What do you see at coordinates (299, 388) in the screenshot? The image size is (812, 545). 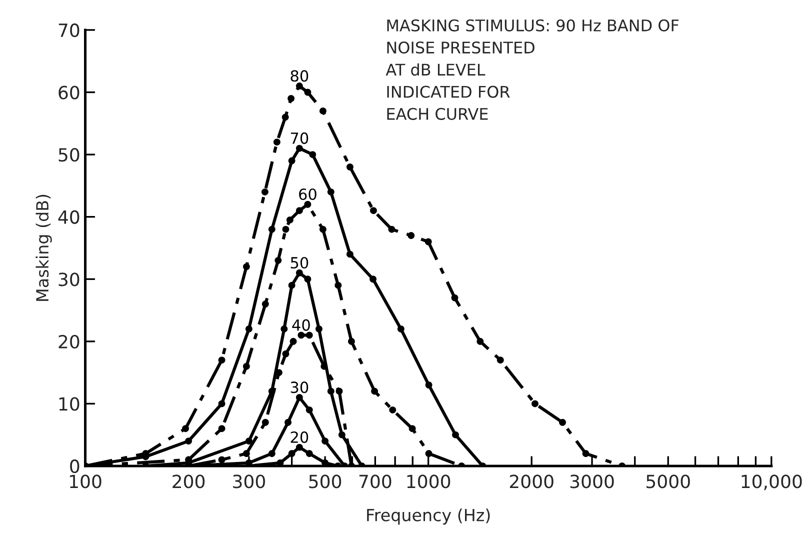 I see `series-label: 30` at bounding box center [299, 388].